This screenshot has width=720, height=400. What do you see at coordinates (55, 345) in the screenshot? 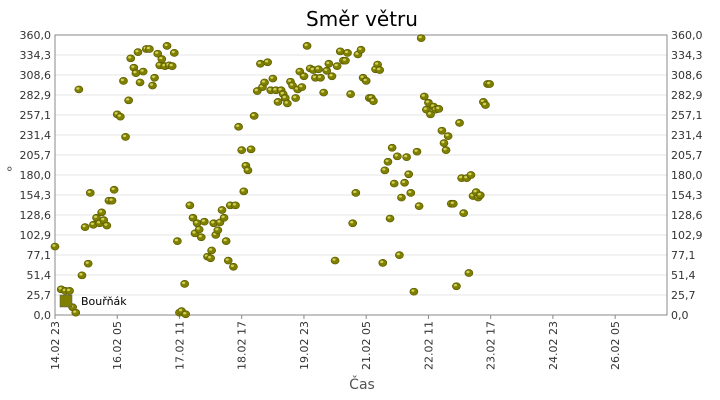
I see `x-tick-label: 14.02 23` at bounding box center [55, 345].